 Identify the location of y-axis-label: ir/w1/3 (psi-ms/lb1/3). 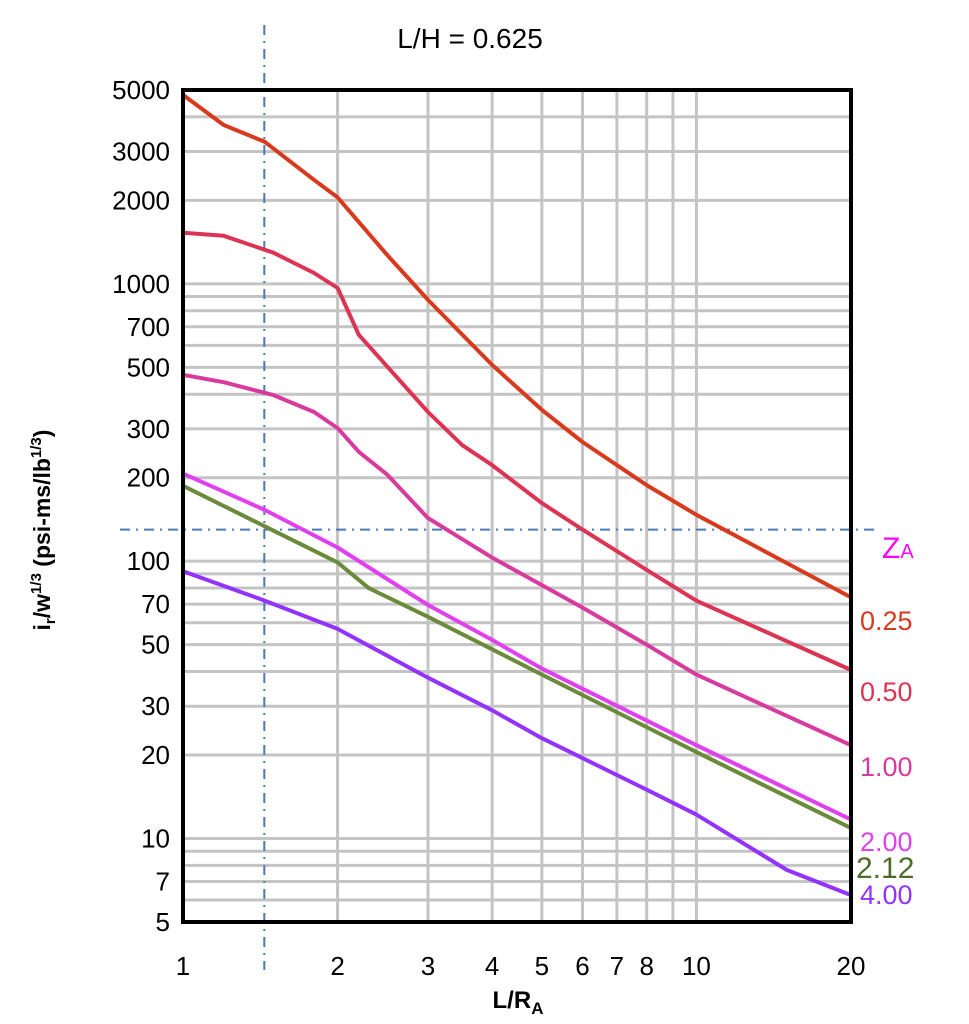
(43, 530).